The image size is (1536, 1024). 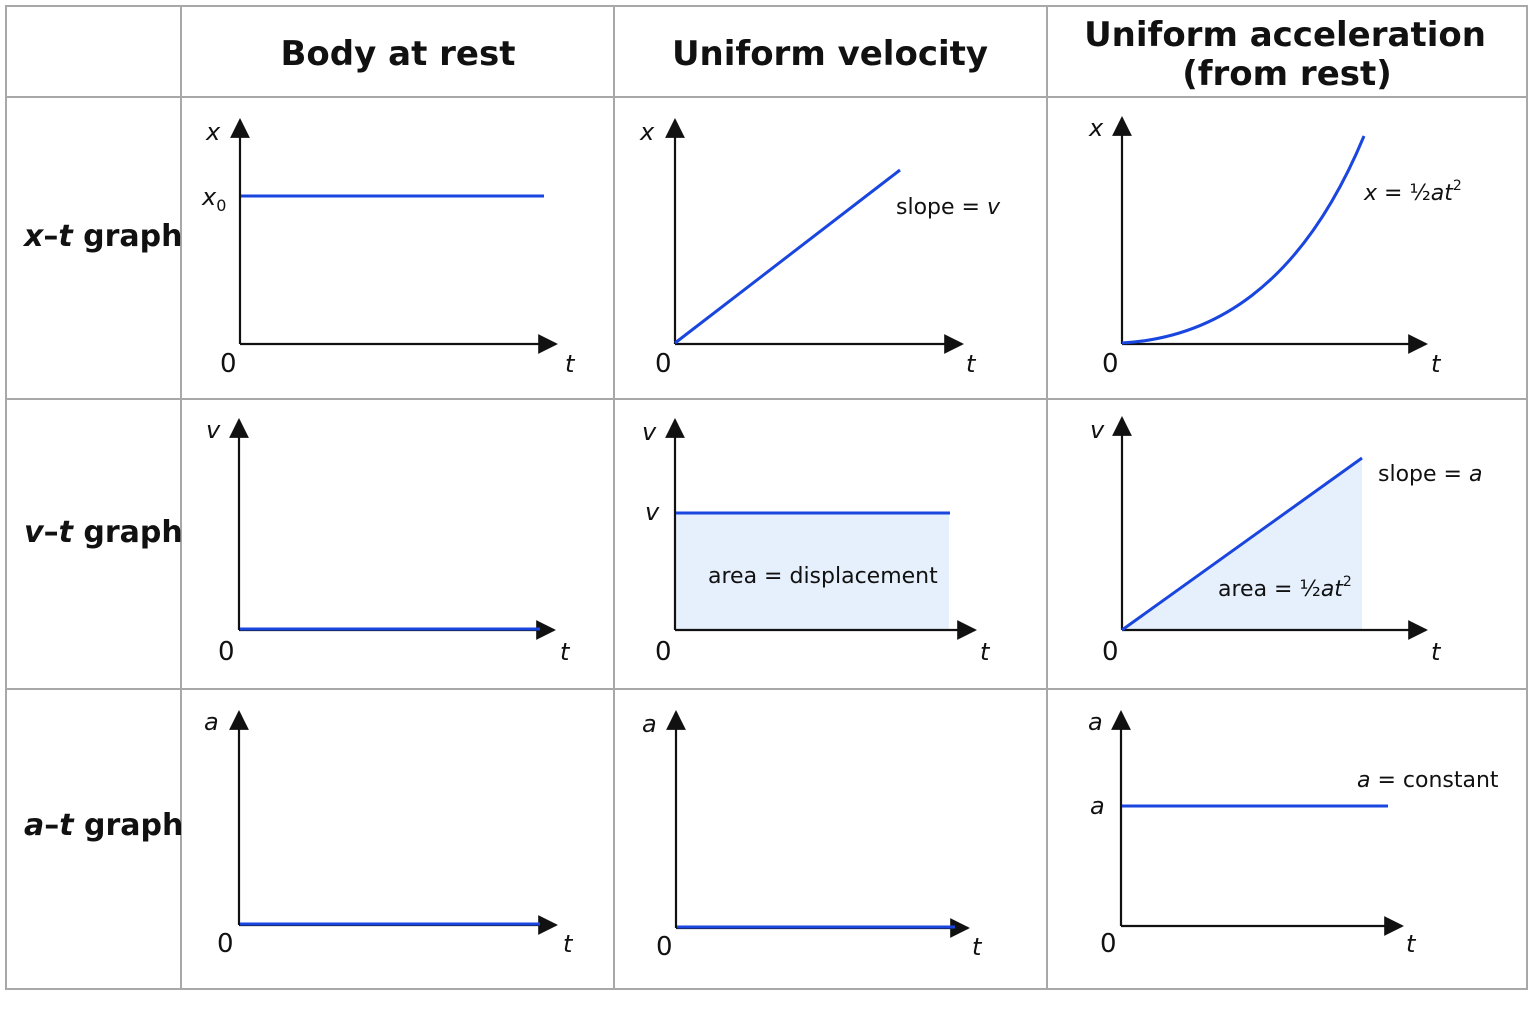 What do you see at coordinates (1428, 780) in the screenshot?
I see `annotation-a-constant: a = constant` at bounding box center [1428, 780].